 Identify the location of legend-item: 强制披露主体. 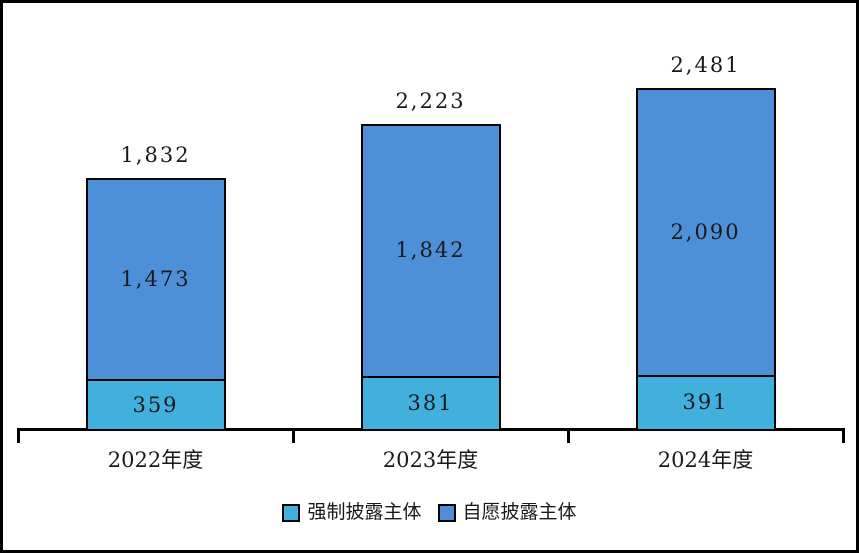
(352, 512).